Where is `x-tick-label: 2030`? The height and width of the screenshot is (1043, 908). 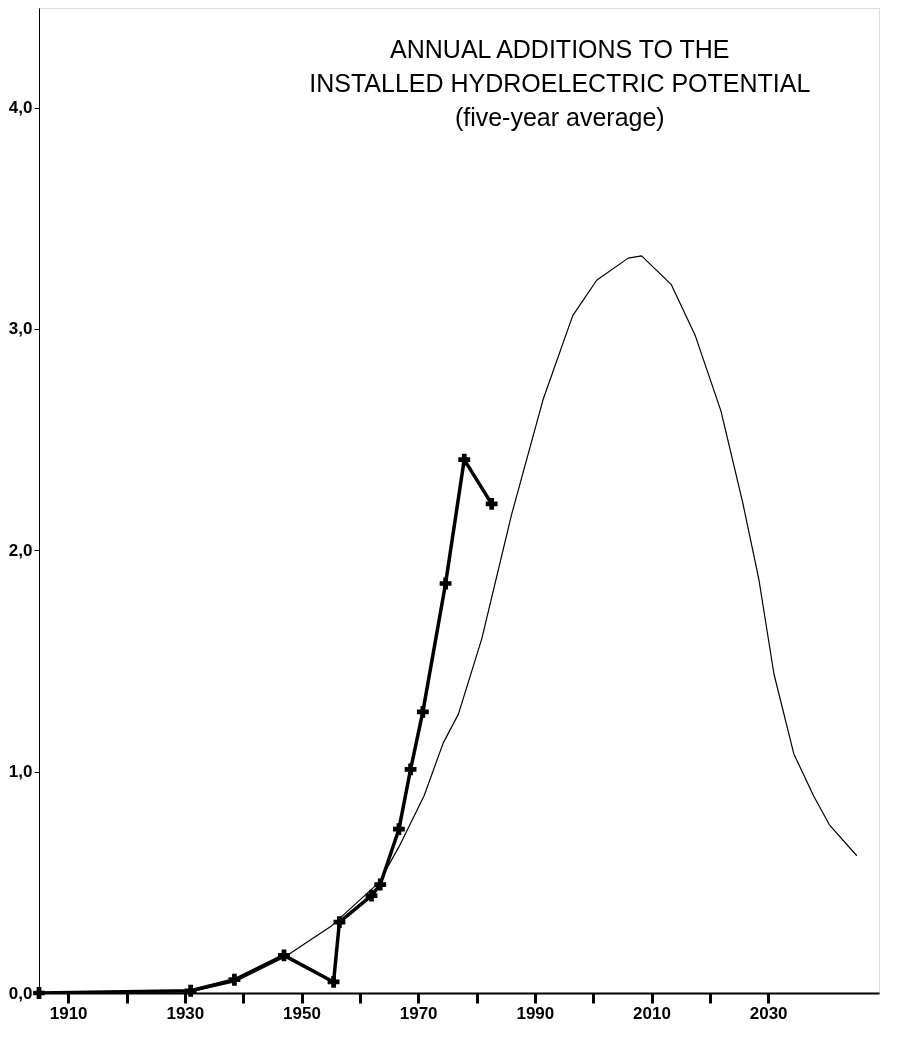 x-tick-label: 2030 is located at coordinates (768, 1013).